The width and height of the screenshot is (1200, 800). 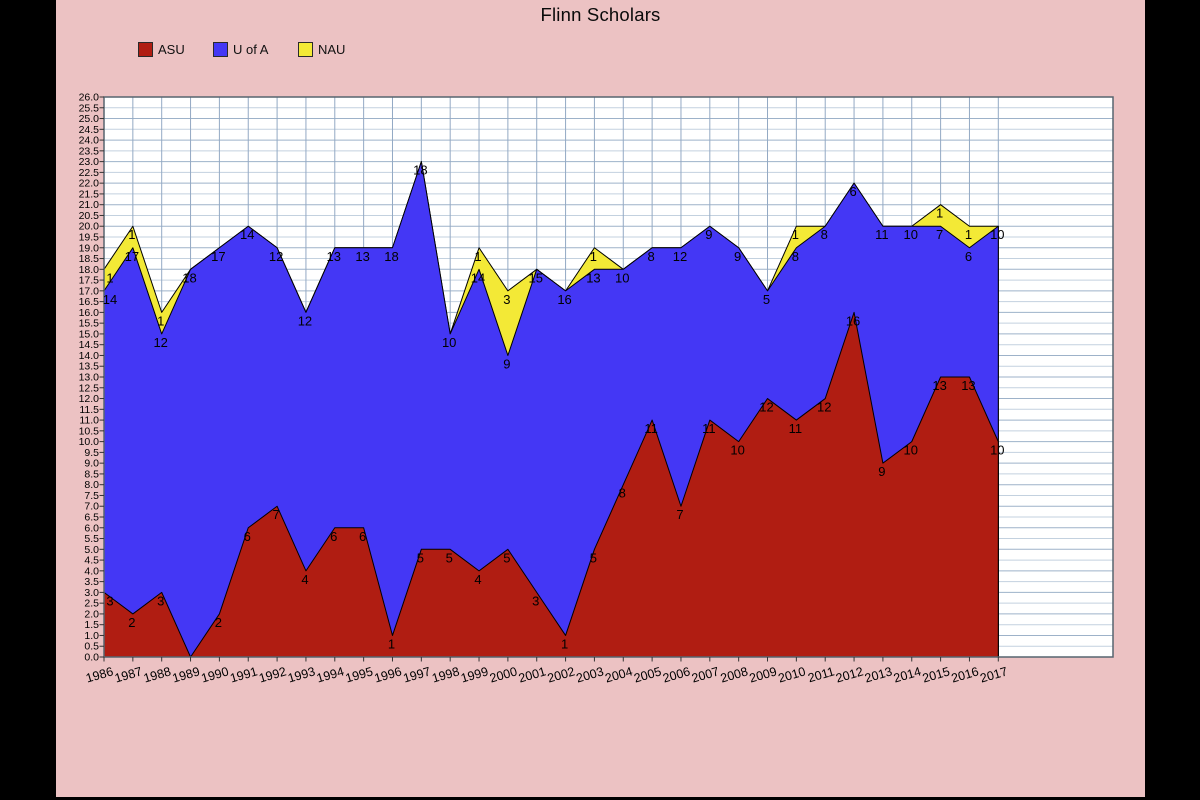 I want to click on x-axis-label: 2007, so click(x=705, y=674).